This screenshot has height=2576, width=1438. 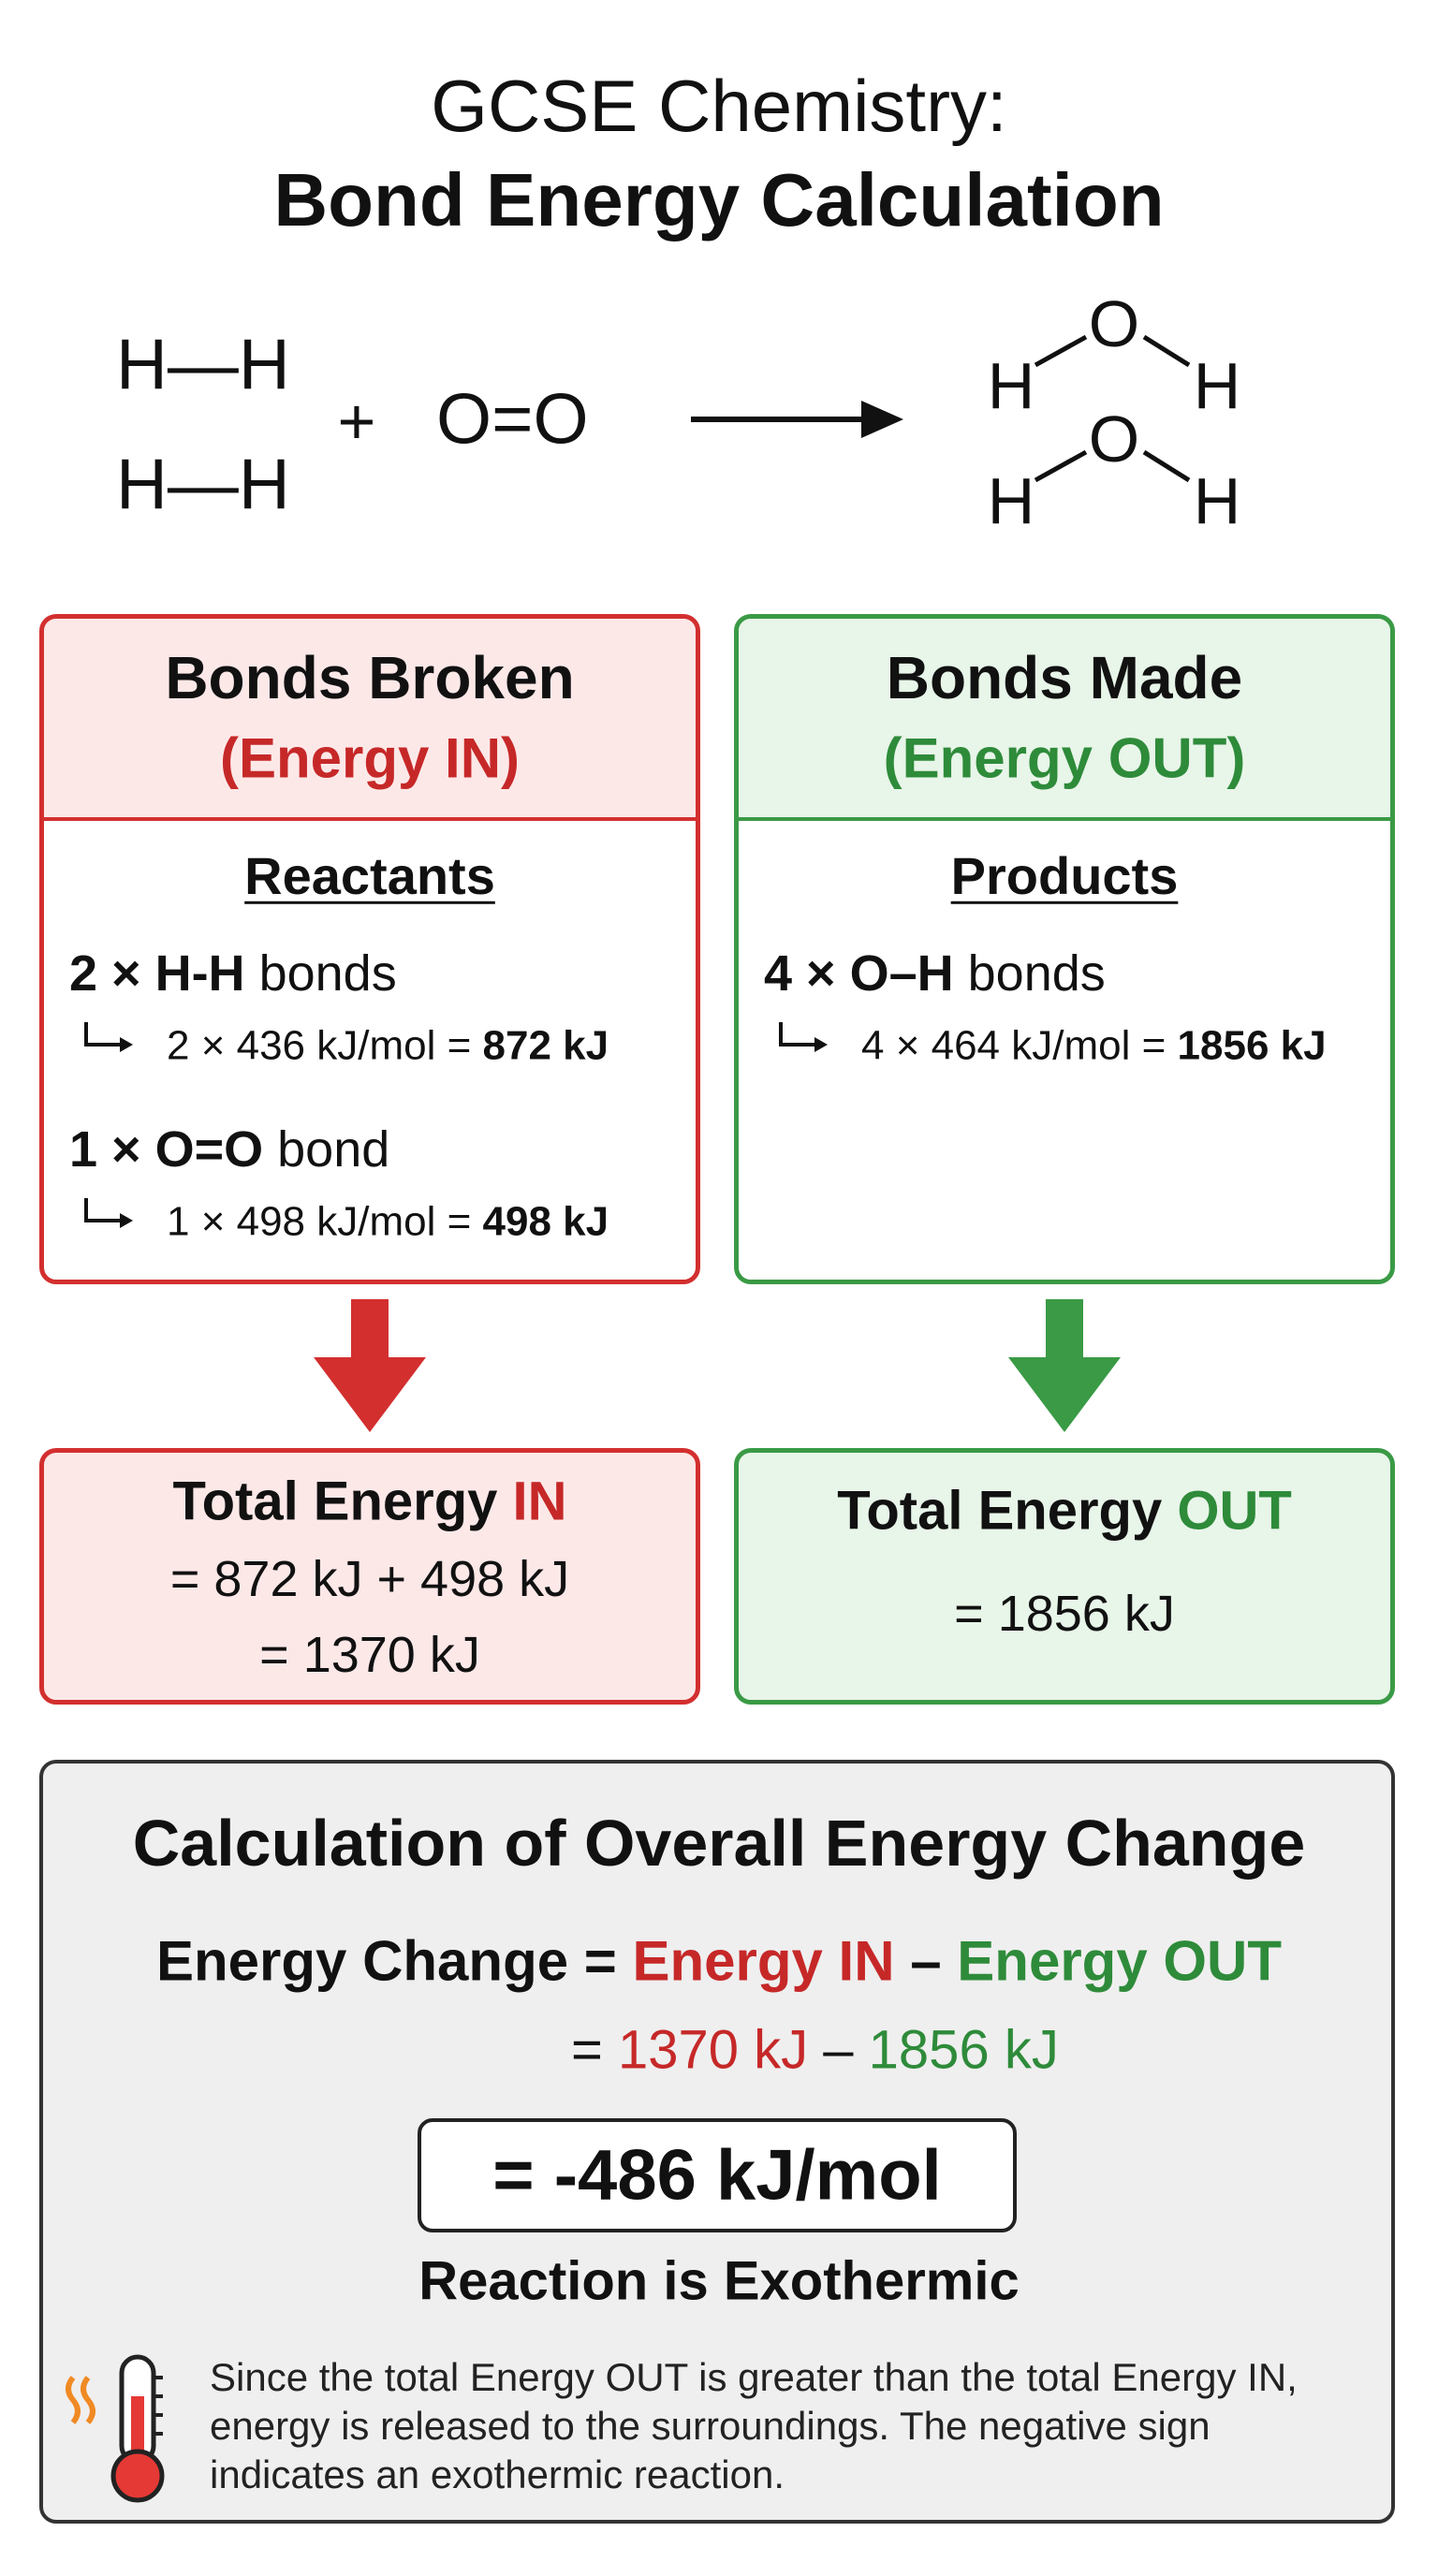 I want to click on total-line: = 1370 kJ, so click(x=369, y=1654).